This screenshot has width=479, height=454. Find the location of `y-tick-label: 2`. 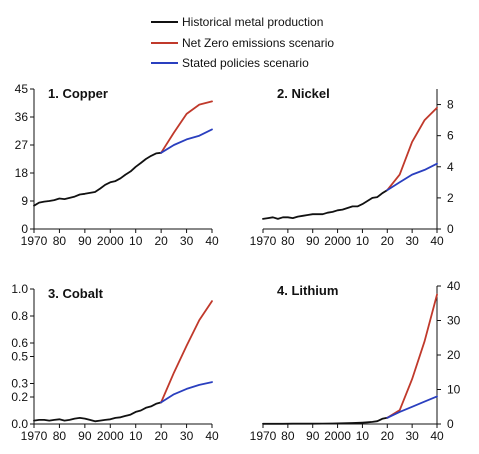

y-tick-label: 2 is located at coordinates (450, 198).